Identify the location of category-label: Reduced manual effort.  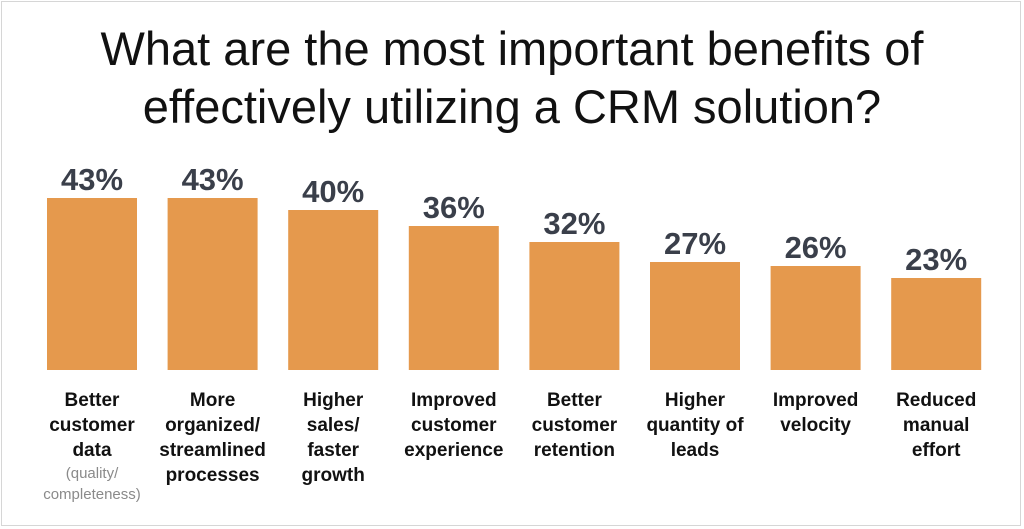
(936, 425).